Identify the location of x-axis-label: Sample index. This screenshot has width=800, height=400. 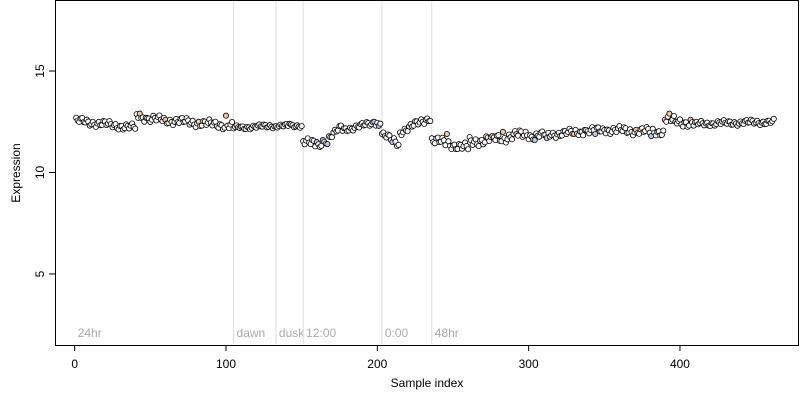
(427, 383).